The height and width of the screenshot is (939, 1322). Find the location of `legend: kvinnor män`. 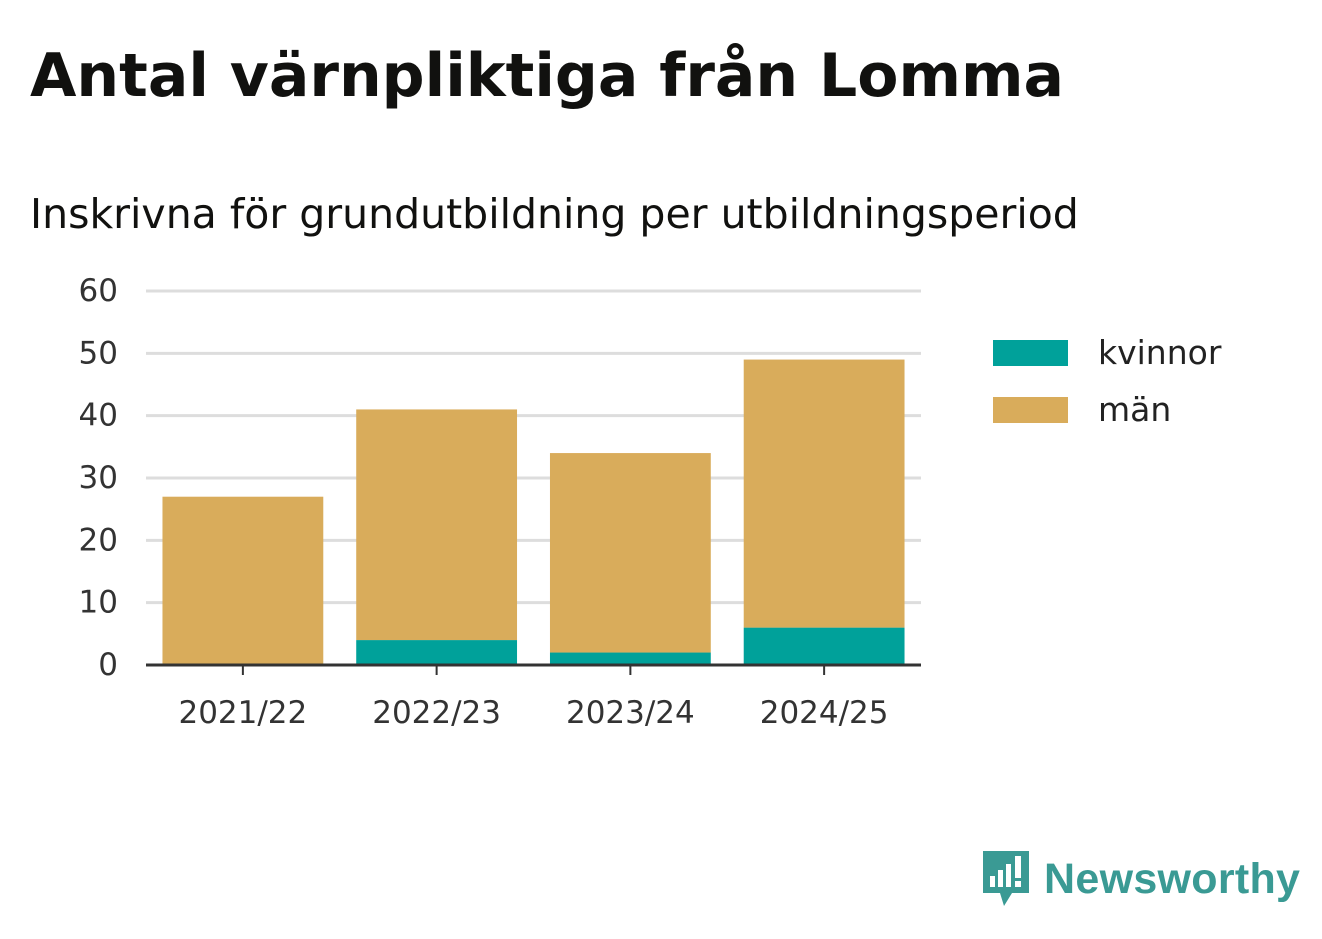

legend: kvinnor män is located at coordinates (1107, 381).